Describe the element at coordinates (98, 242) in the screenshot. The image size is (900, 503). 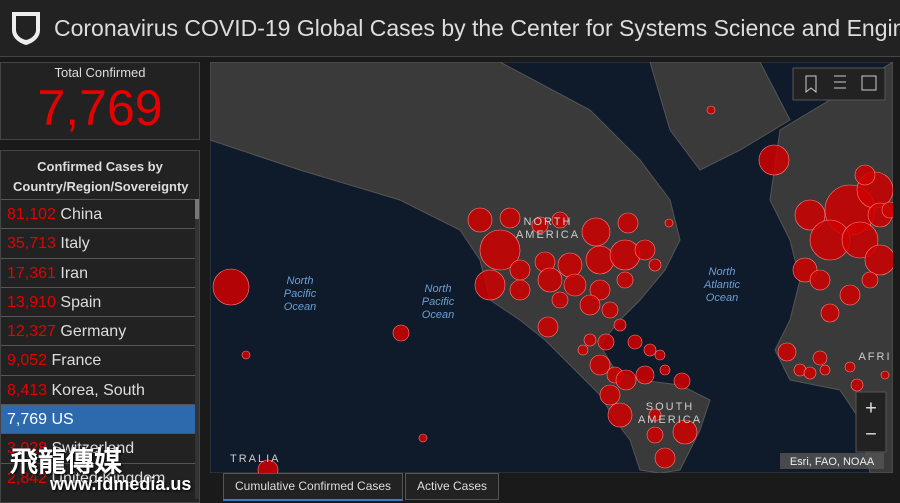
I see `list-row: 35,713 Italy` at that location.